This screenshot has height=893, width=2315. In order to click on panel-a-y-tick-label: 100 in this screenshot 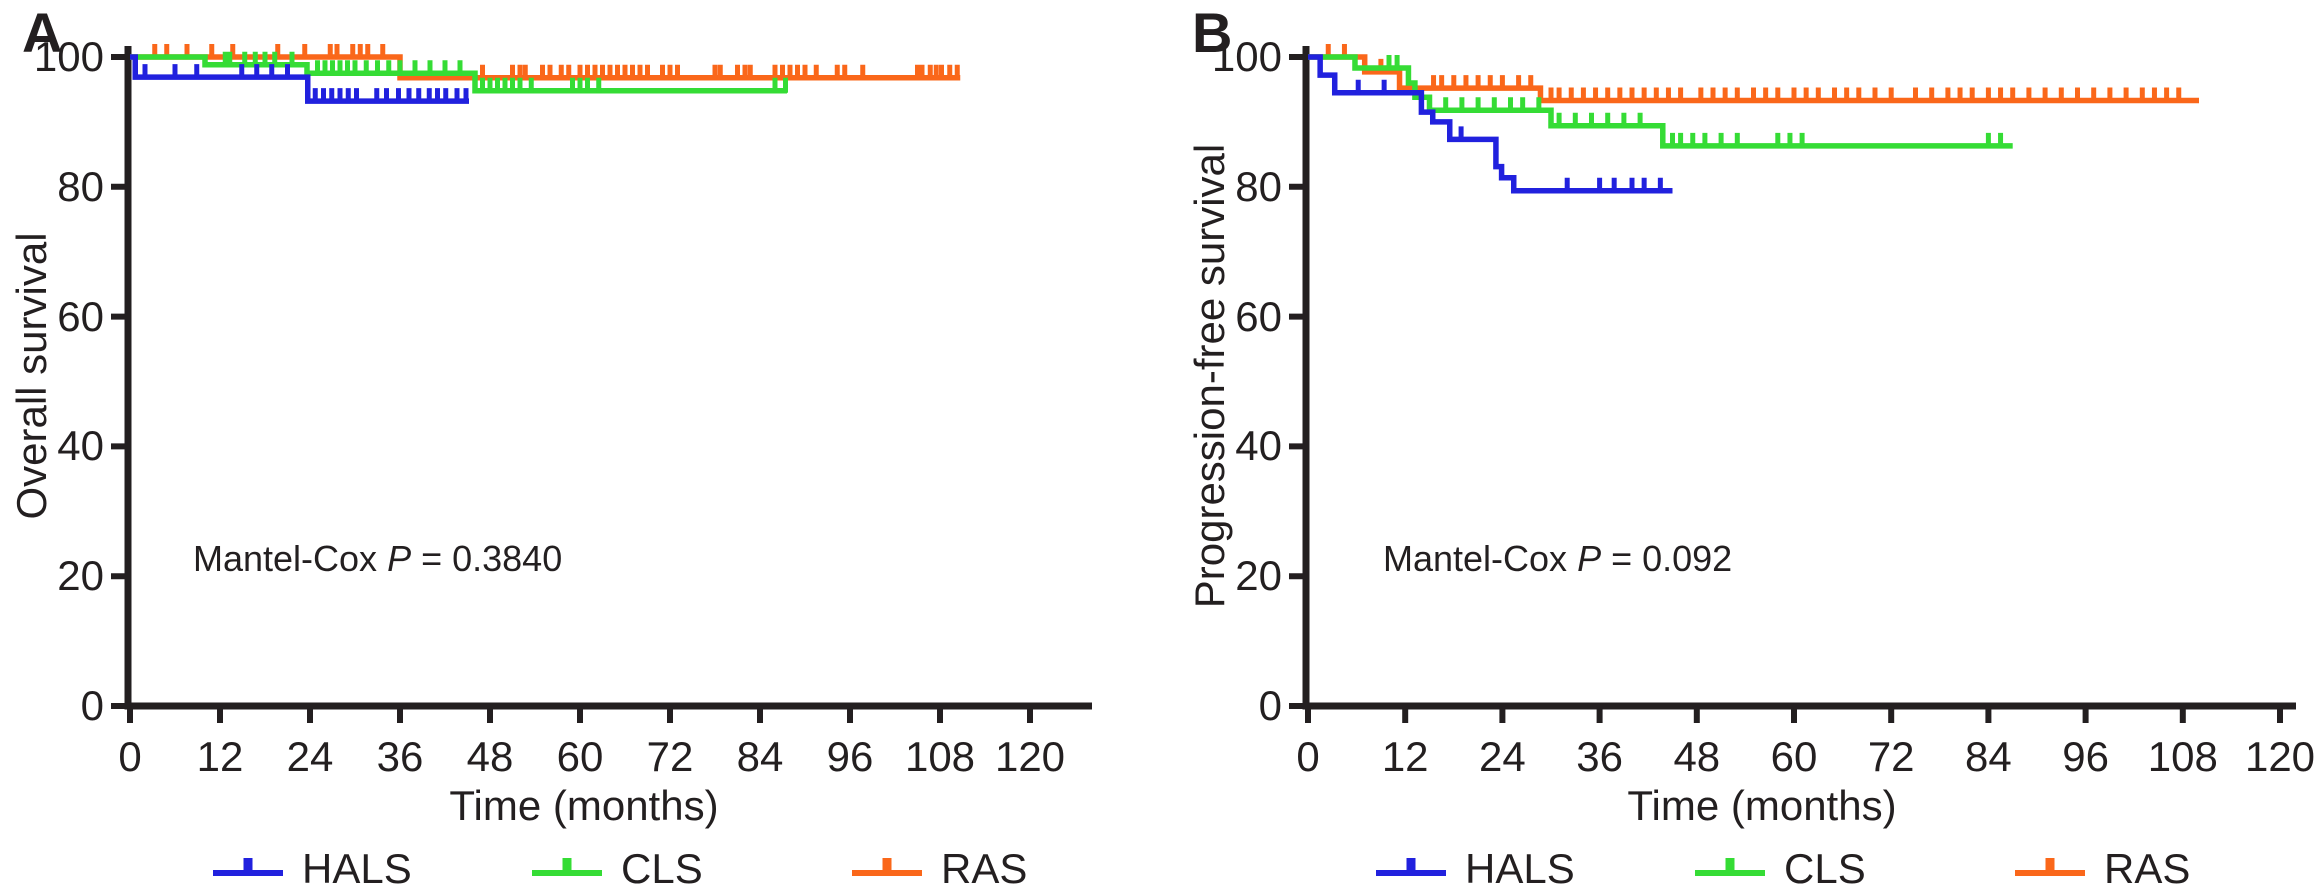, I will do `click(68, 56)`.